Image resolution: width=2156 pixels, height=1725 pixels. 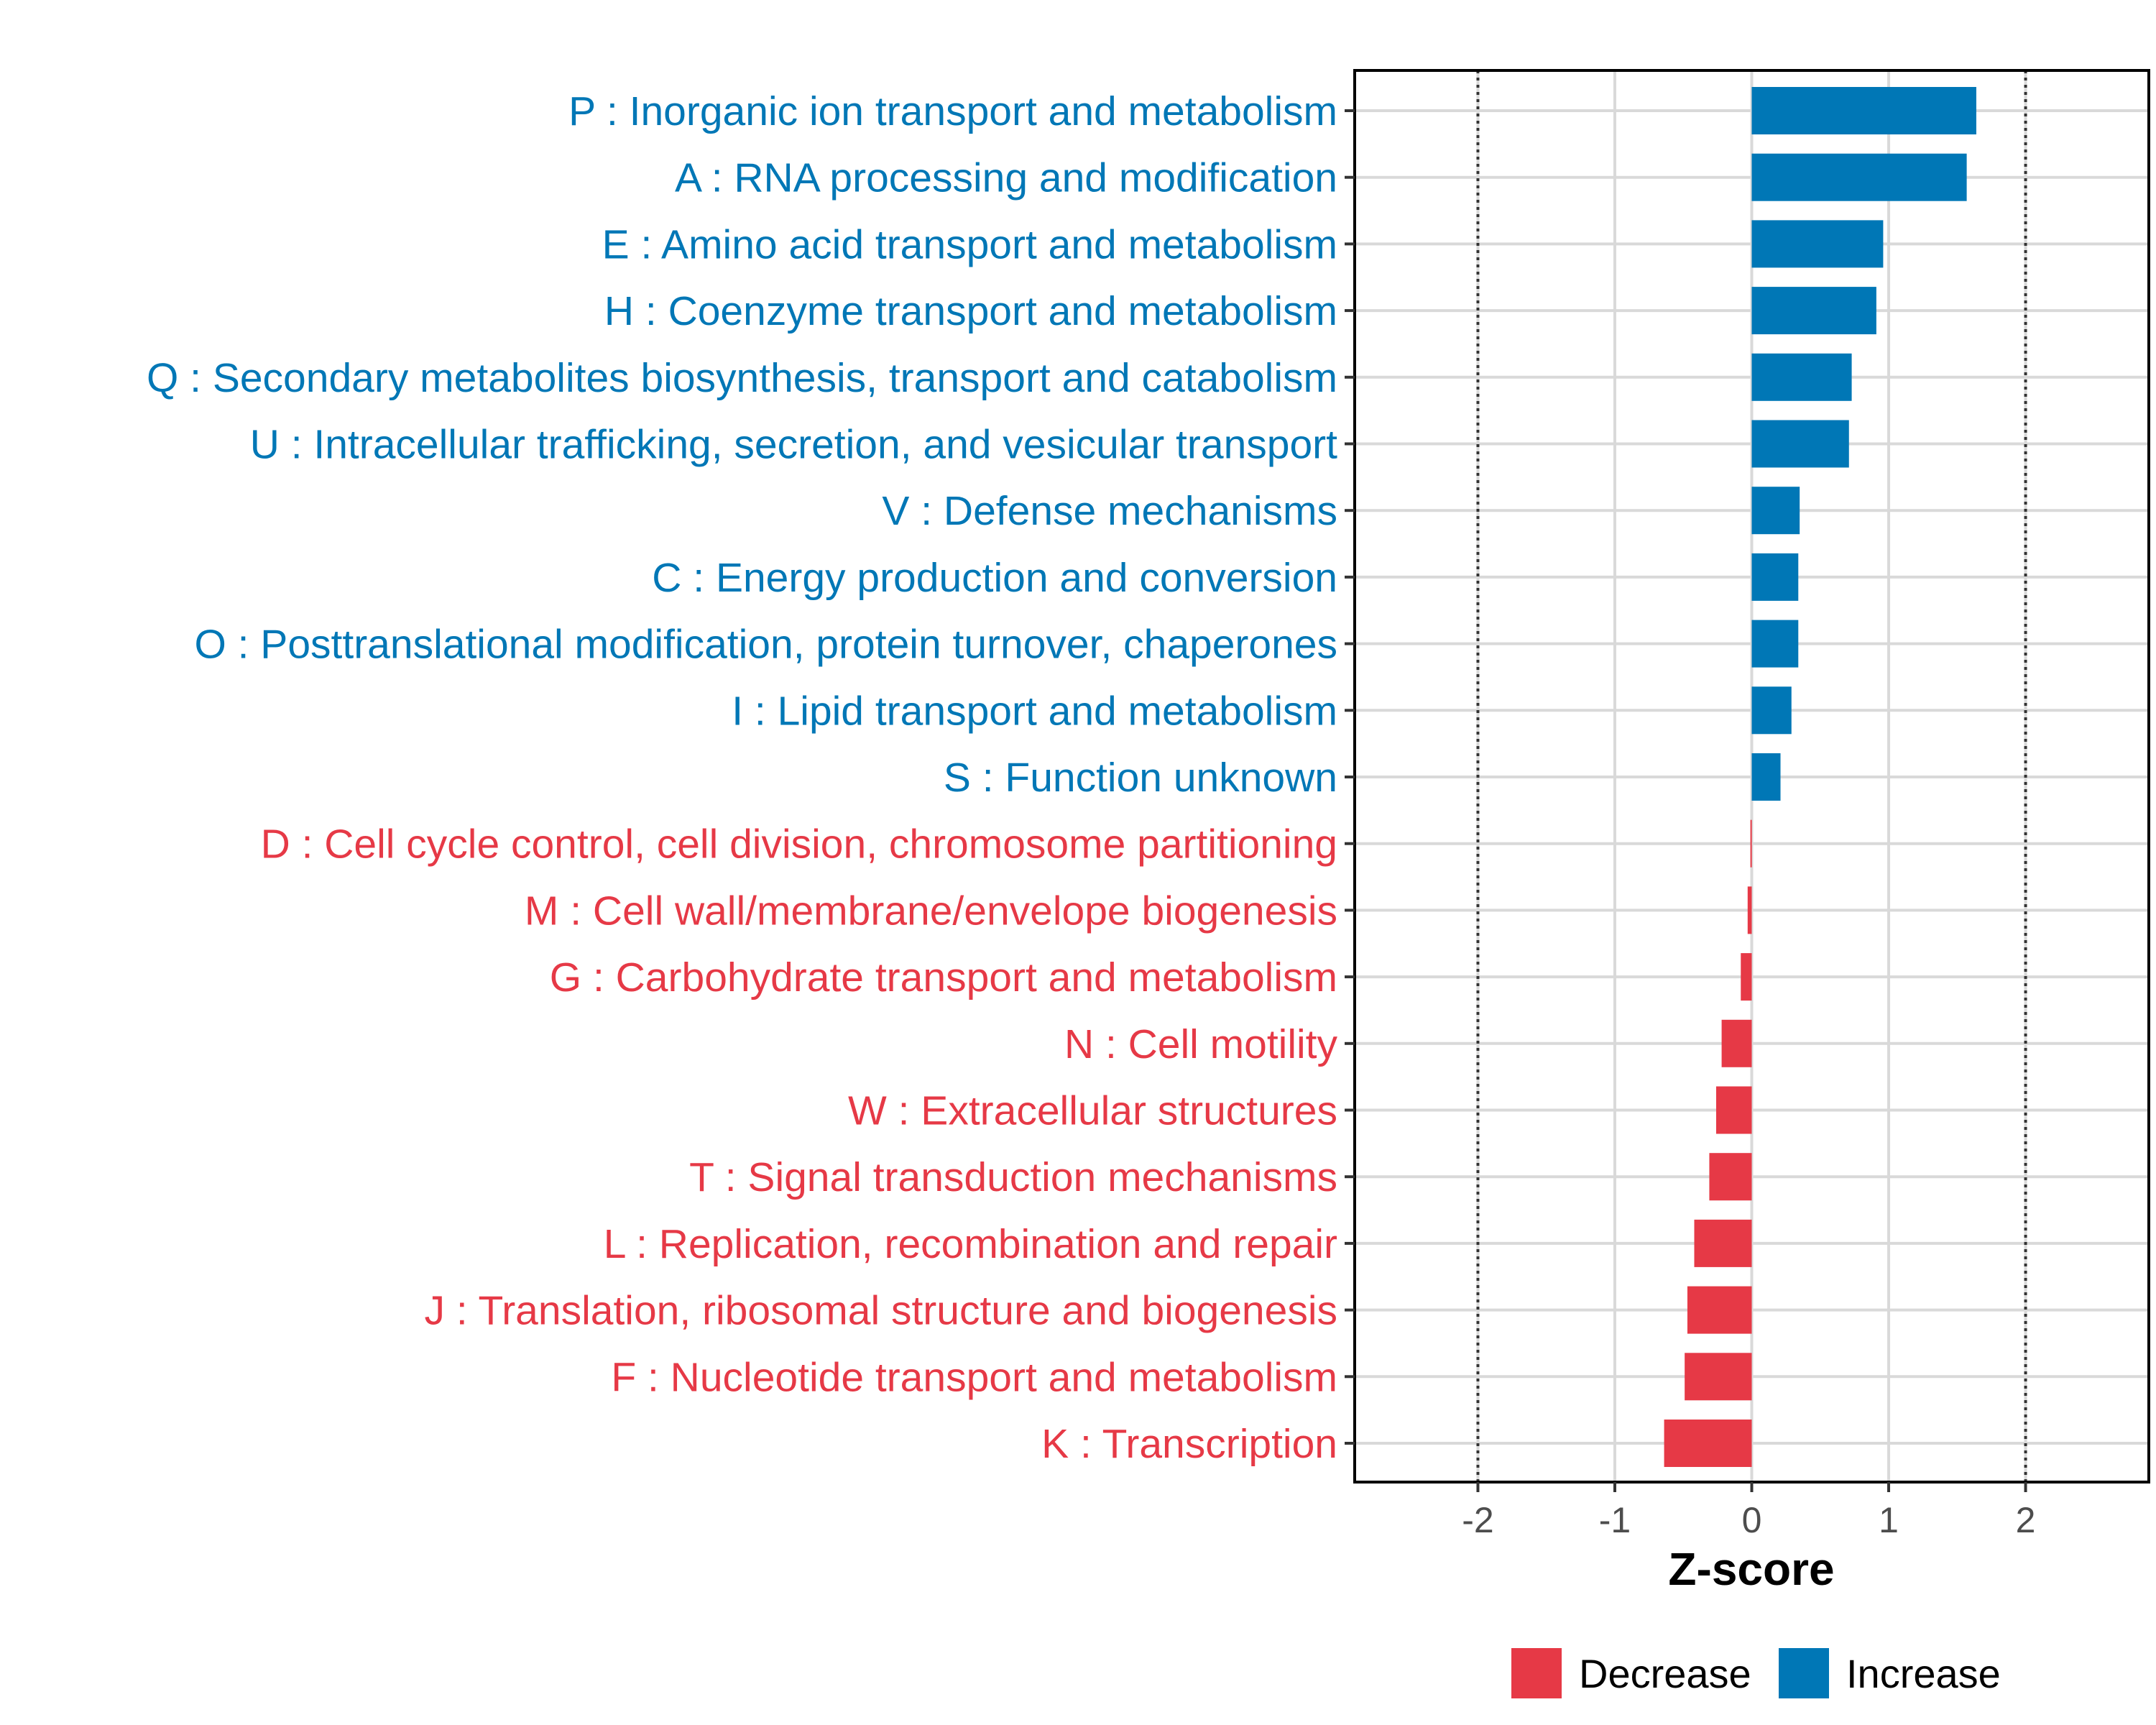 What do you see at coordinates (994, 578) in the screenshot?
I see `category-label: C : Energy production and conversion` at bounding box center [994, 578].